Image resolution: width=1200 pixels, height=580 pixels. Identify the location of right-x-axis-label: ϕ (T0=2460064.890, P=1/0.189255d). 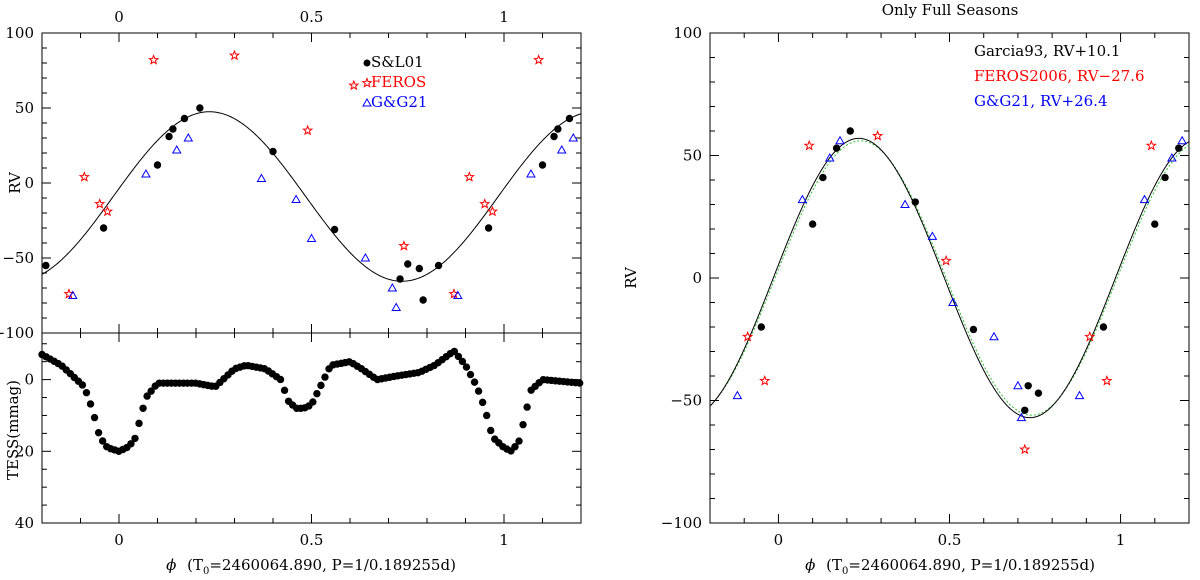
(950, 566).